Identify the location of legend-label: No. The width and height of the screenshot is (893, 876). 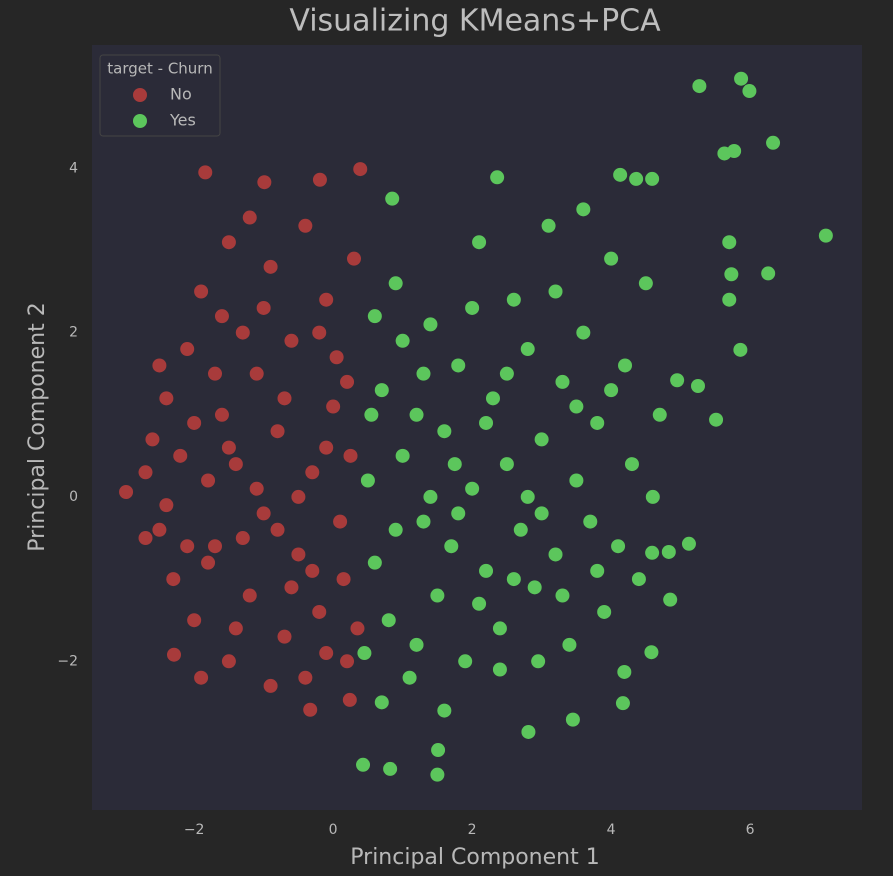
(181, 94).